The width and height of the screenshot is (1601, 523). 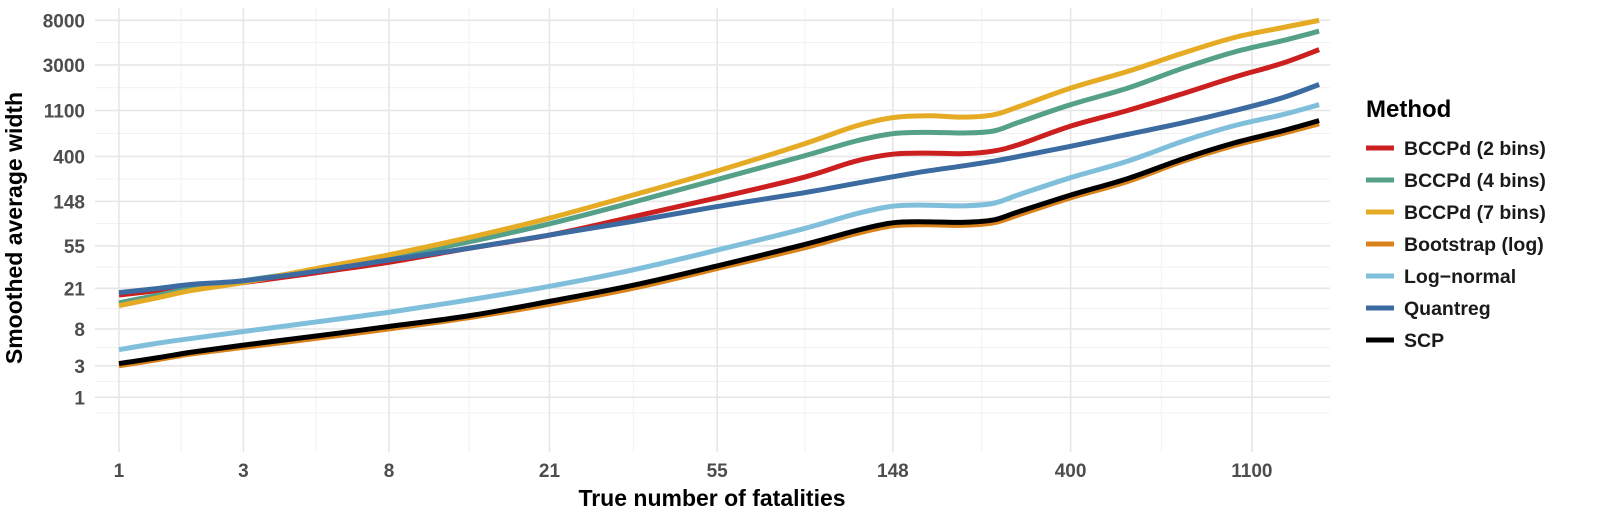 I want to click on legend-label-bccpd-7-bins: BCCPd (7 bins), so click(x=1475, y=213).